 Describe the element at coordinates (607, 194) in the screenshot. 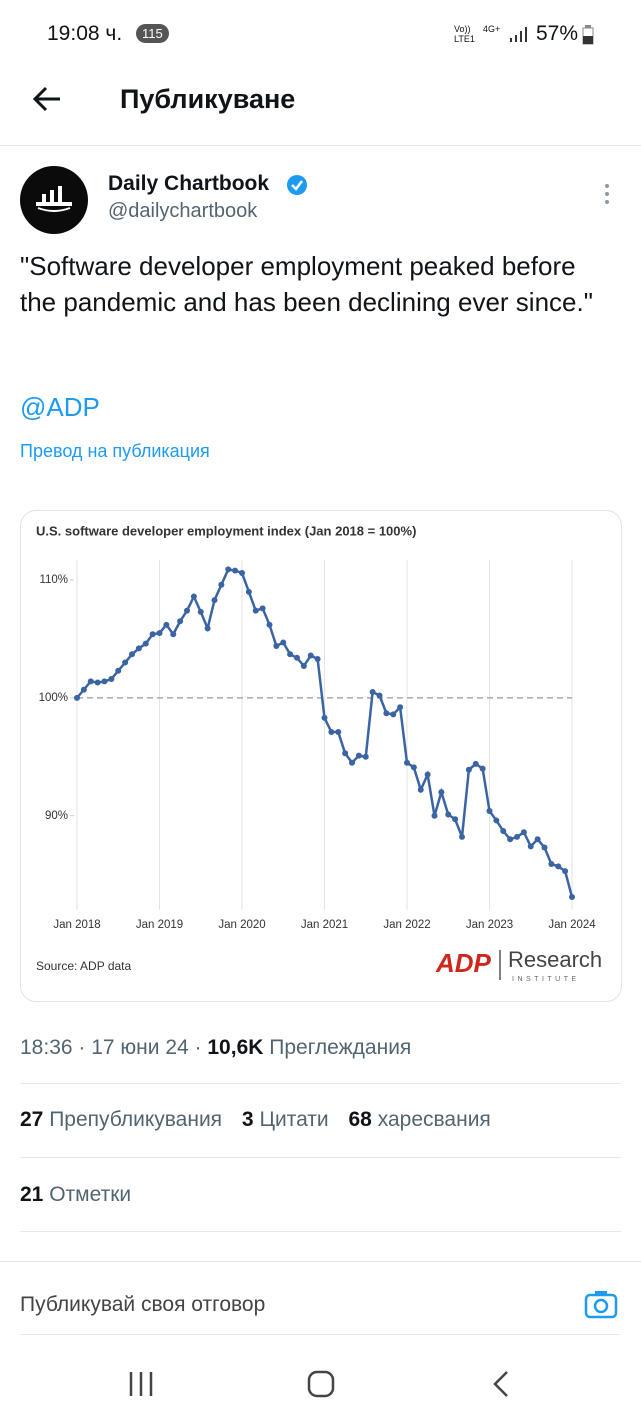

I see `more-button` at that location.